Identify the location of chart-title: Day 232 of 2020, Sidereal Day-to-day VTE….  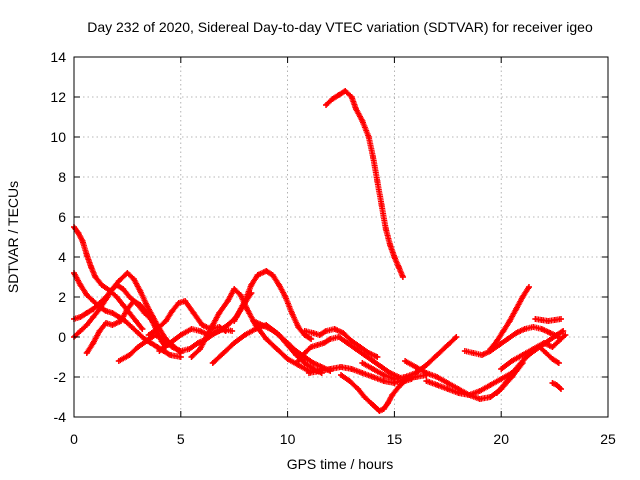
(340, 27).